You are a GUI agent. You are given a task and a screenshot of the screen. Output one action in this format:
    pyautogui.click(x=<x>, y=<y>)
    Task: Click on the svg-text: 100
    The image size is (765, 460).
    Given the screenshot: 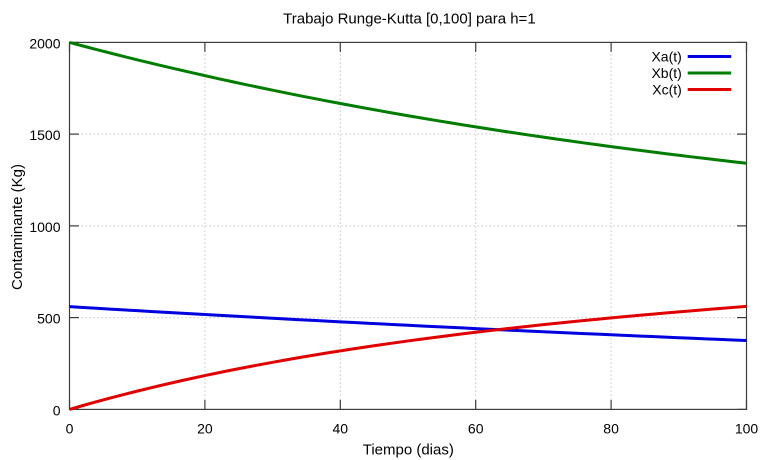 What is the action you would take?
    pyautogui.click(x=747, y=428)
    